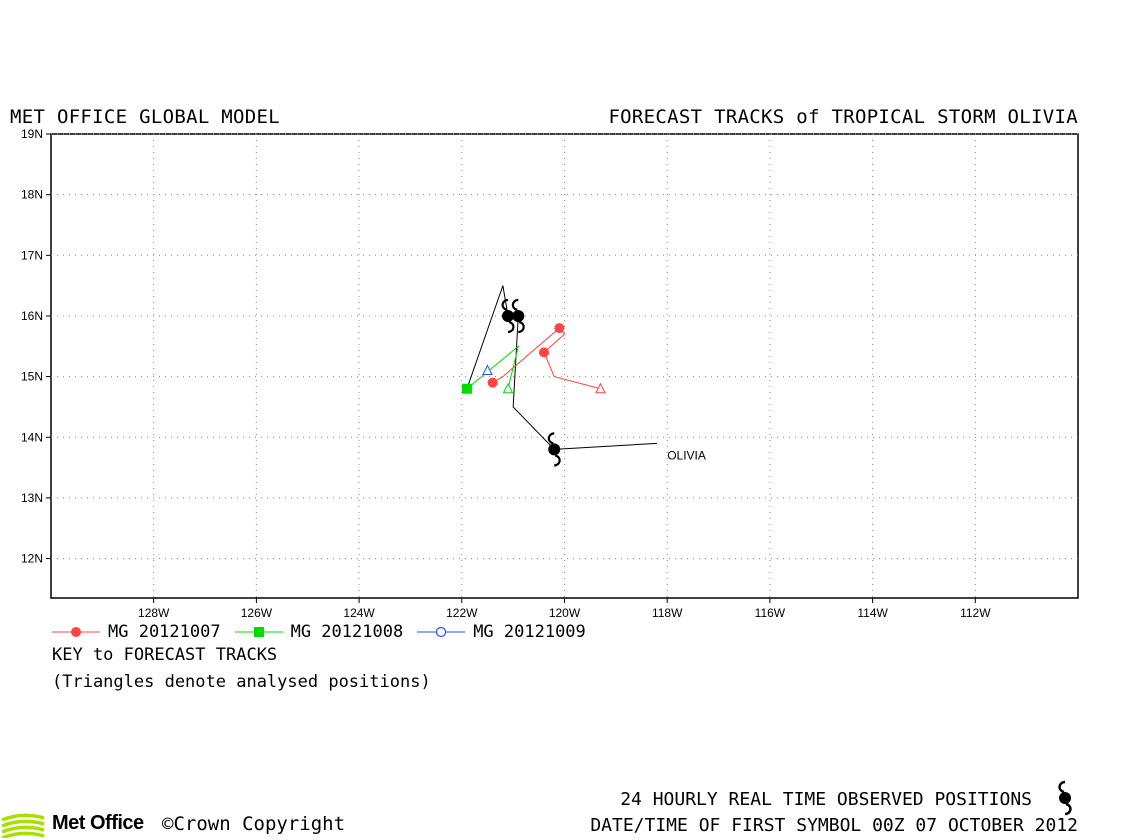  I want to click on met-office-logo: Met Office, so click(72, 823).